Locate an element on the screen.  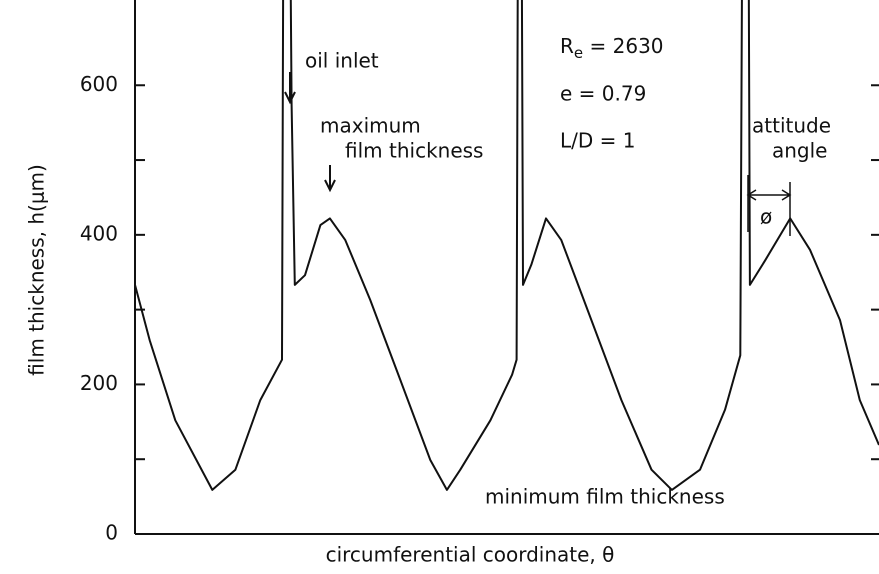
annotation-part: = 2630 is located at coordinates (623, 46).